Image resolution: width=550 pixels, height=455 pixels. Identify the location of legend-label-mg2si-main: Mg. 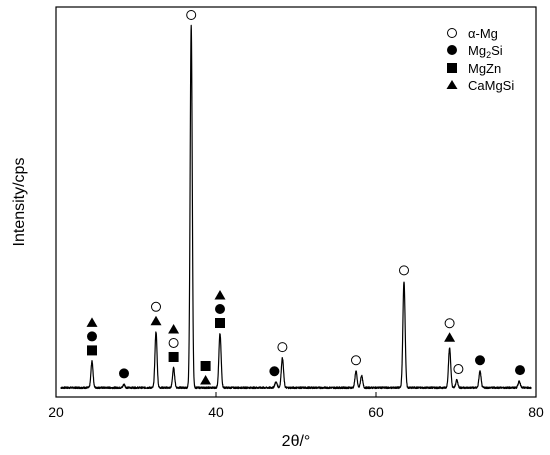
(477, 50).